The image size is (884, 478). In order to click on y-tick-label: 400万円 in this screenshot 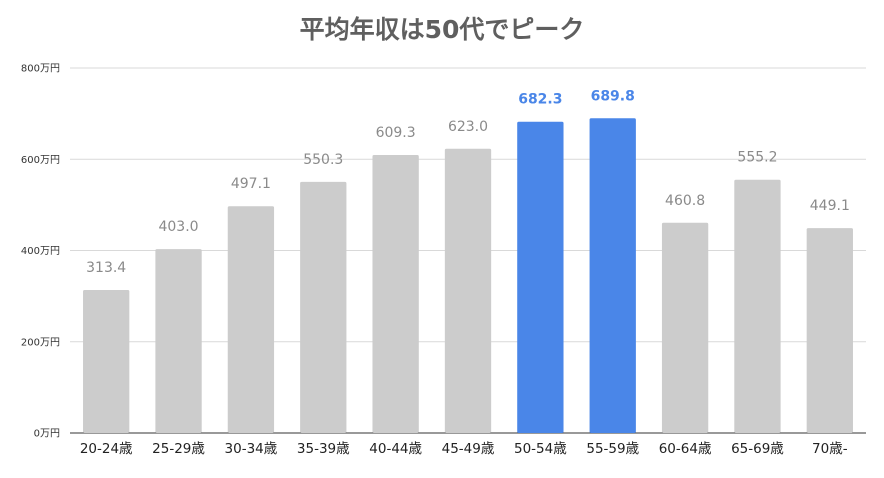, I will do `click(40, 251)`.